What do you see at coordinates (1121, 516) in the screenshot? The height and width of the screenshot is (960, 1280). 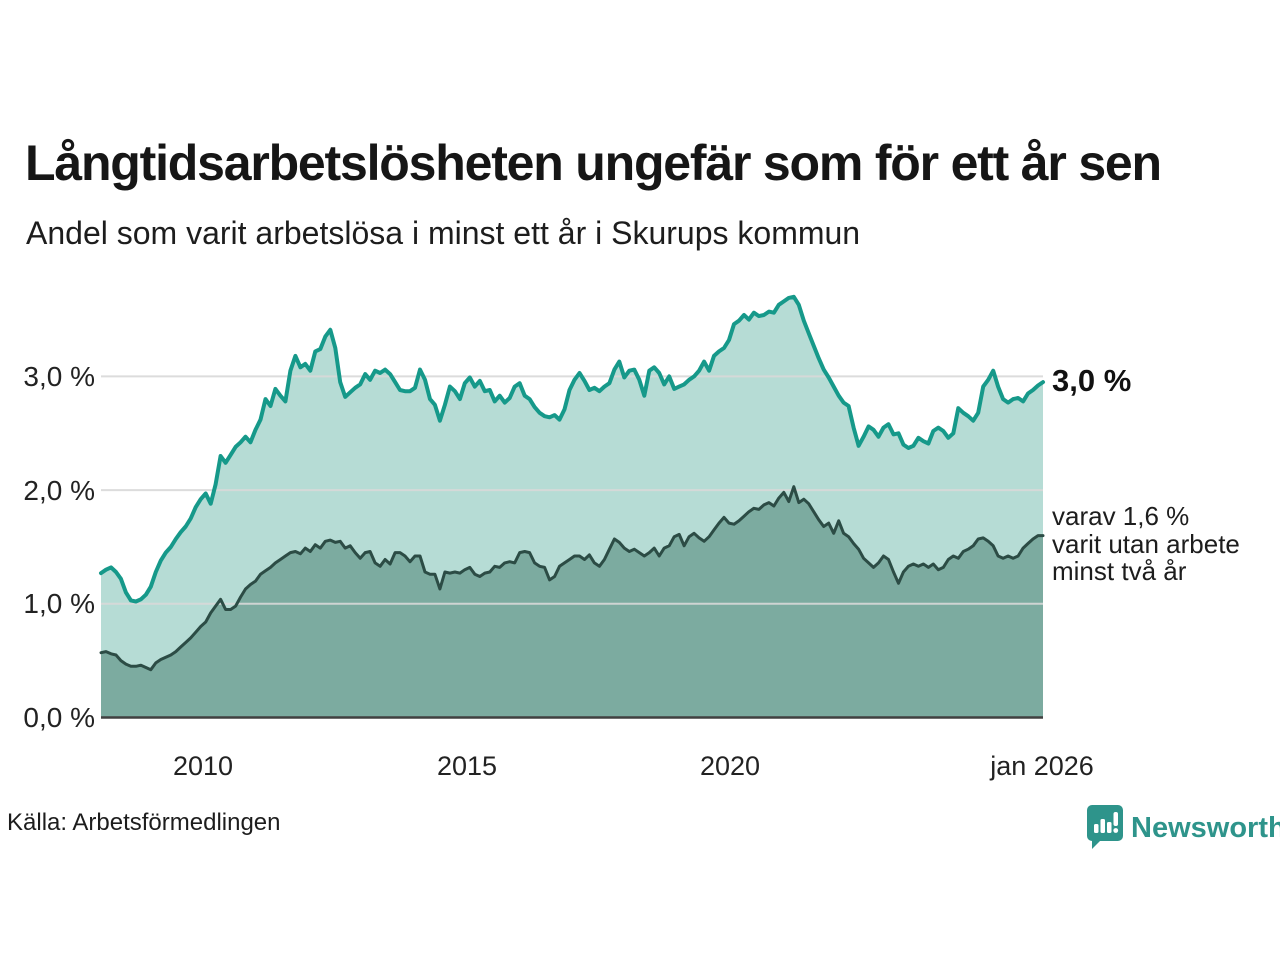 I see `annotation-line: varav 1,6 %` at bounding box center [1121, 516].